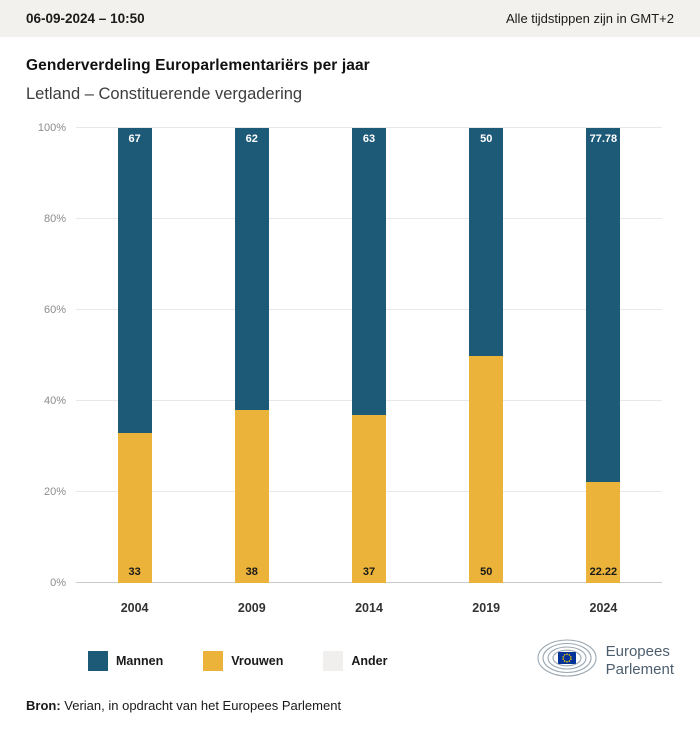 The image size is (700, 731). I want to click on bar-group-2004: 67 33, so click(134, 355).